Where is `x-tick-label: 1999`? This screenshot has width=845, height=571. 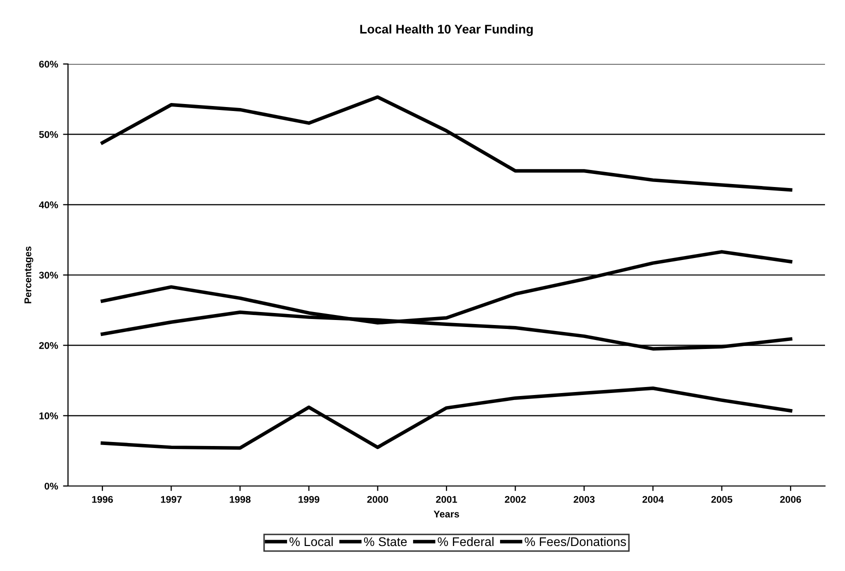
x-tick-label: 1999 is located at coordinates (309, 499).